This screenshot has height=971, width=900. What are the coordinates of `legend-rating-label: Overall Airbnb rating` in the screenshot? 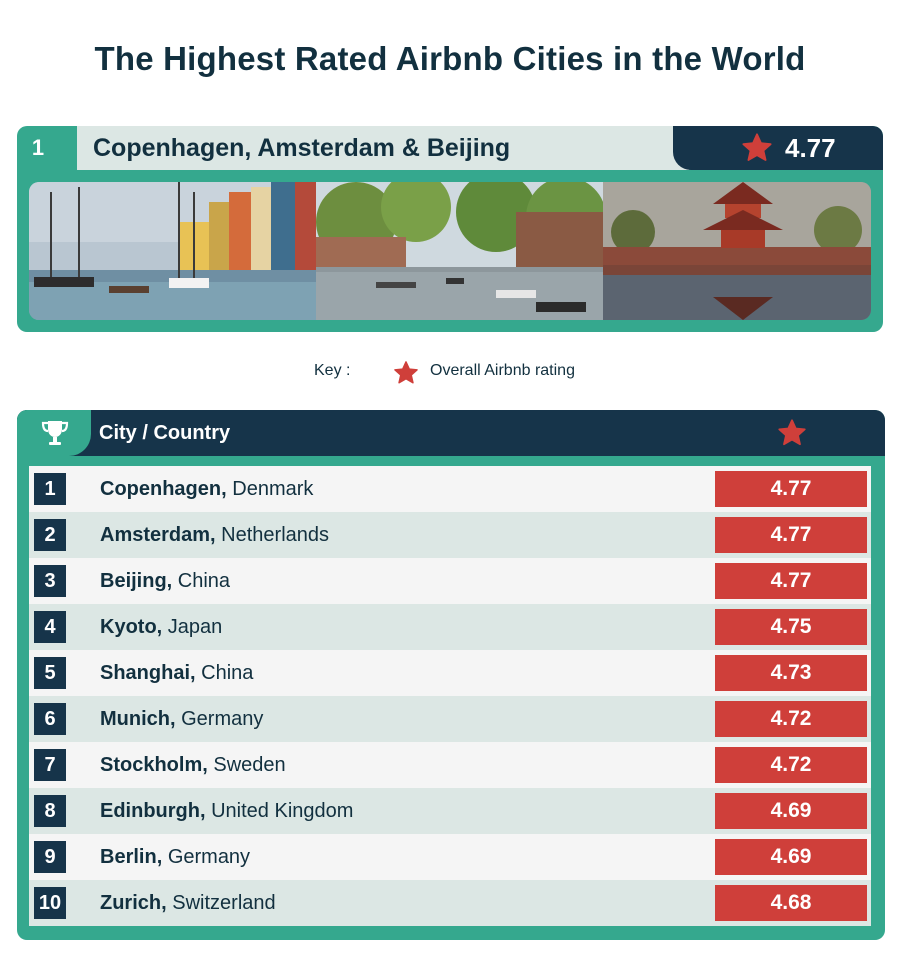 It's located at (502, 370).